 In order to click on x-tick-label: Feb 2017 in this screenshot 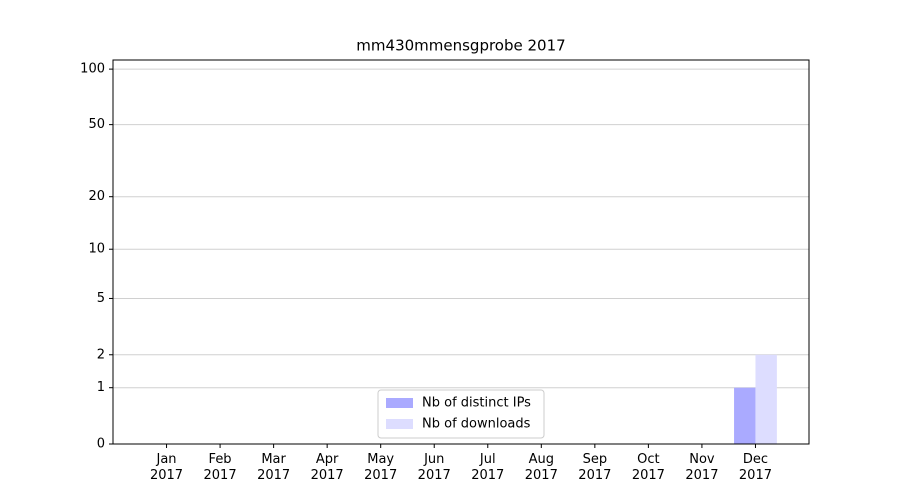, I will do `click(220, 467)`.